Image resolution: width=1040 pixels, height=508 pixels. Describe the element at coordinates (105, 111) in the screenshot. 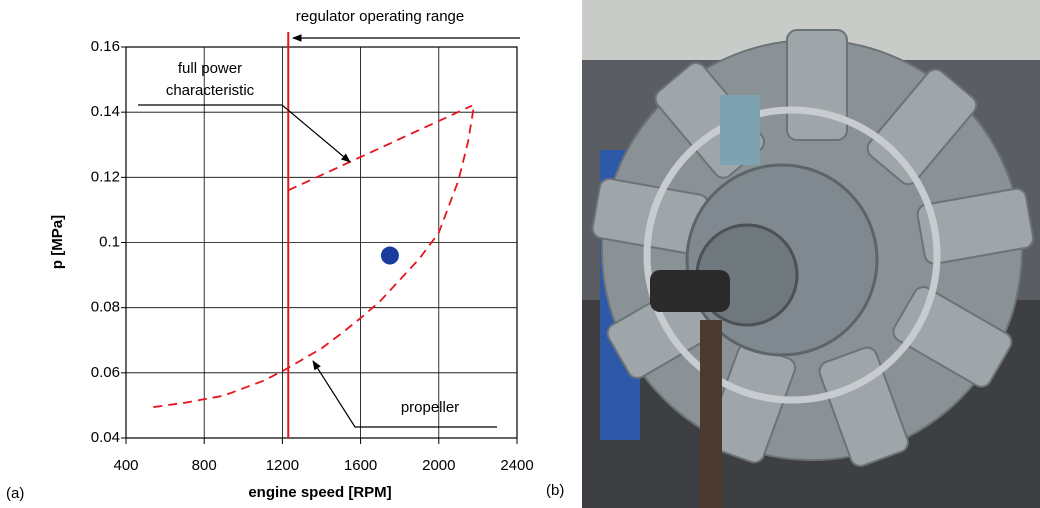

I see `y-tick-label: 0.14` at that location.